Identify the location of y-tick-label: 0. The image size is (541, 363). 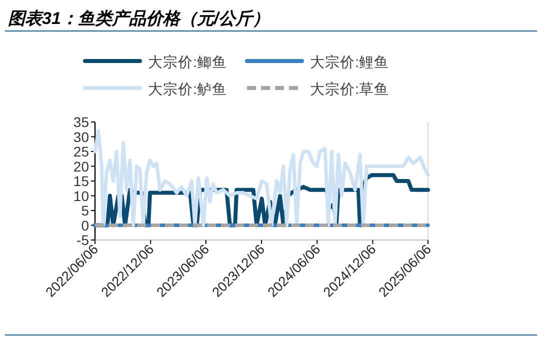
(85, 225).